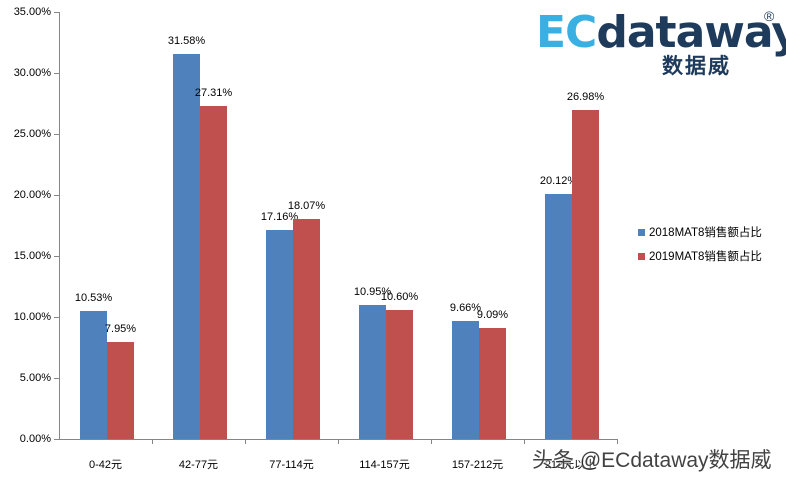 The image size is (786, 479). Describe the element at coordinates (32, 195) in the screenshot. I see `y-tick-label: 20.00%` at that location.